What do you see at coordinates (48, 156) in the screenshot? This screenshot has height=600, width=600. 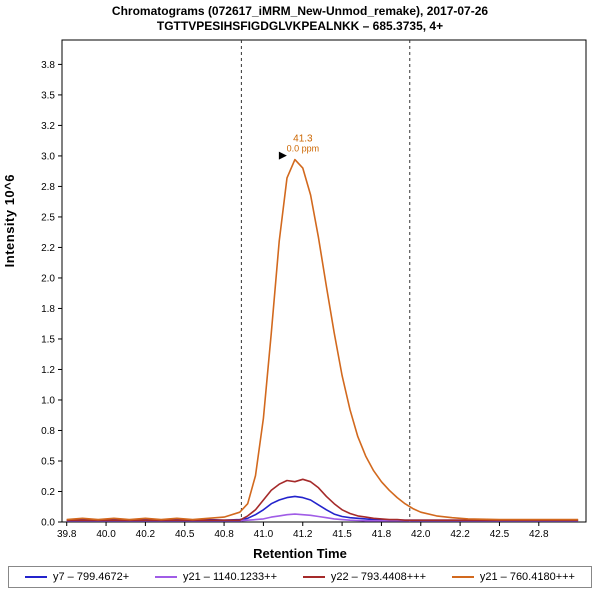 I see `y-tick-label: 3.0` at bounding box center [48, 156].